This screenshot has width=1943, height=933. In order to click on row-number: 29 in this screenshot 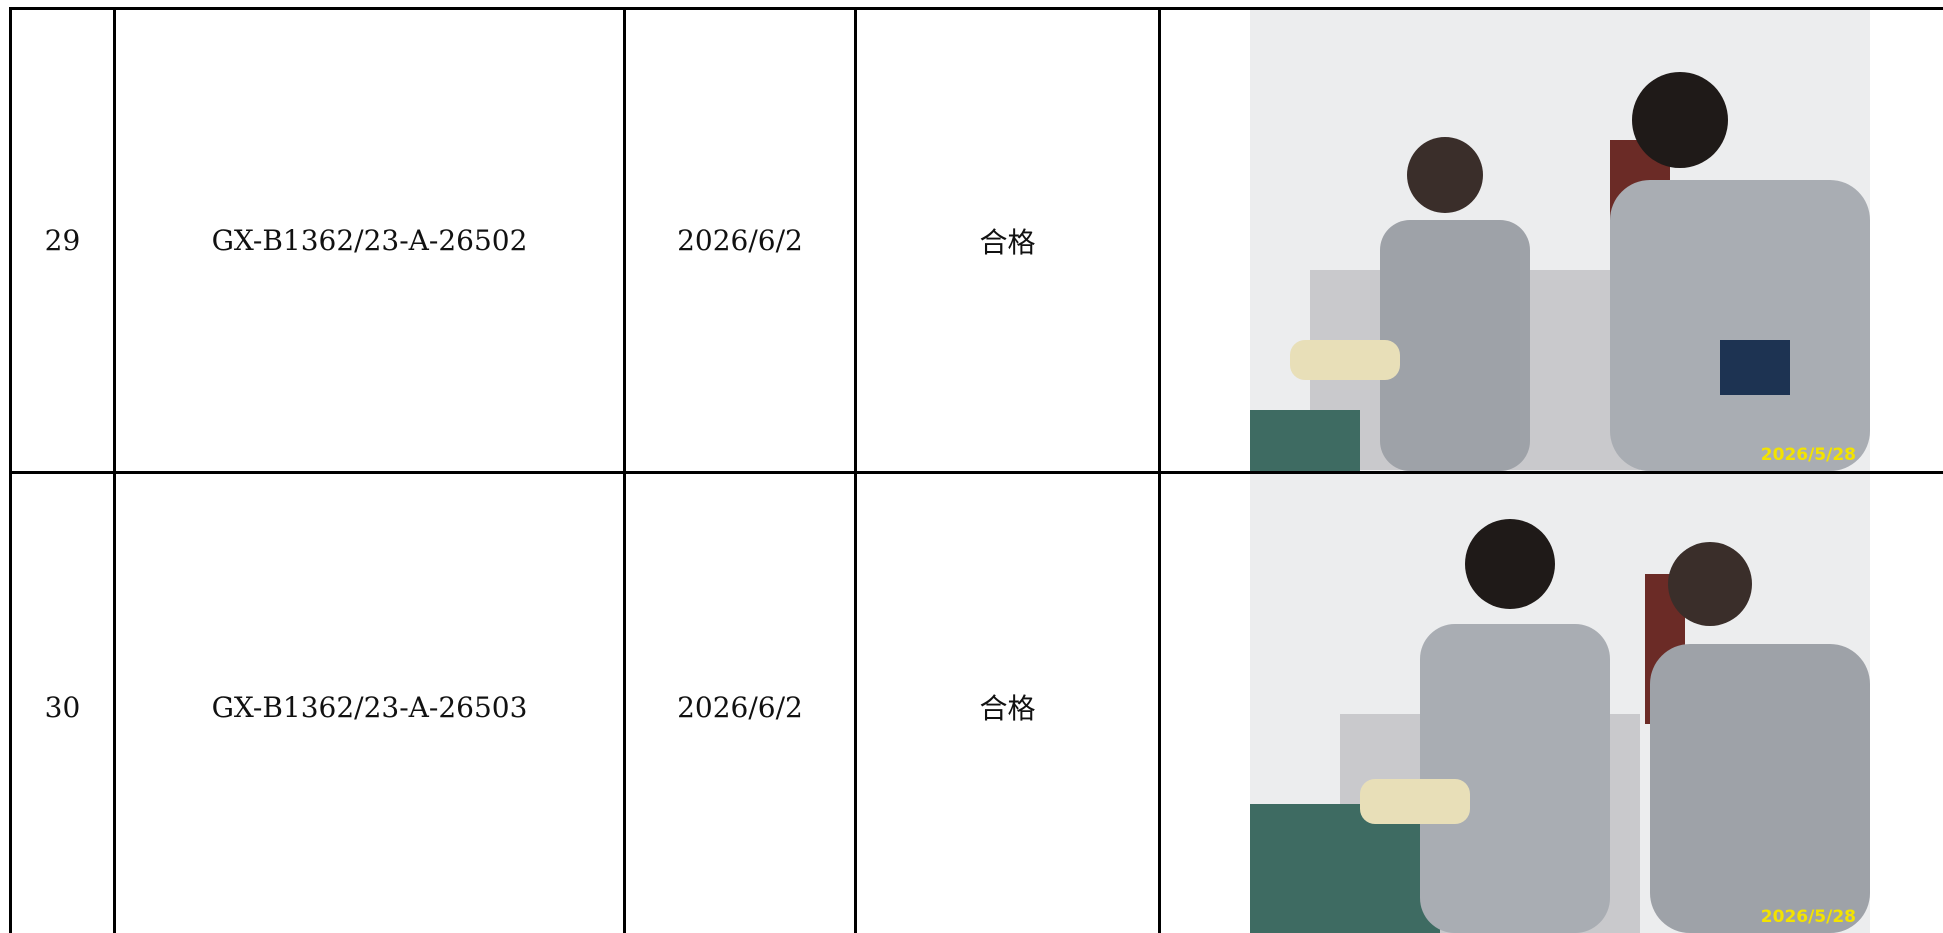, I will do `click(62, 240)`.